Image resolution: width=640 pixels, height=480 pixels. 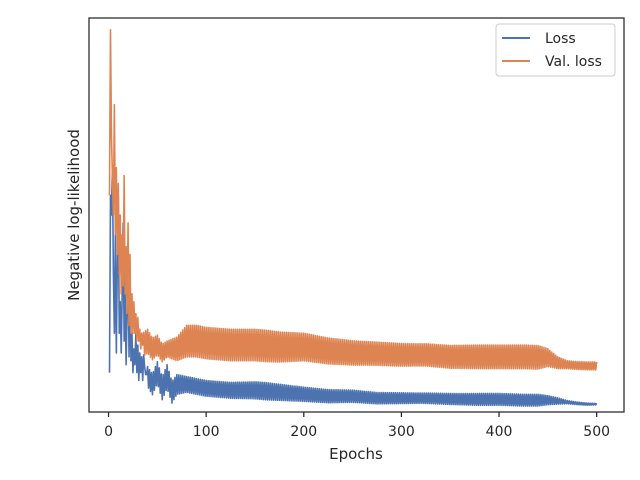 I want to click on legend: Loss Val. loss, so click(x=555, y=50).